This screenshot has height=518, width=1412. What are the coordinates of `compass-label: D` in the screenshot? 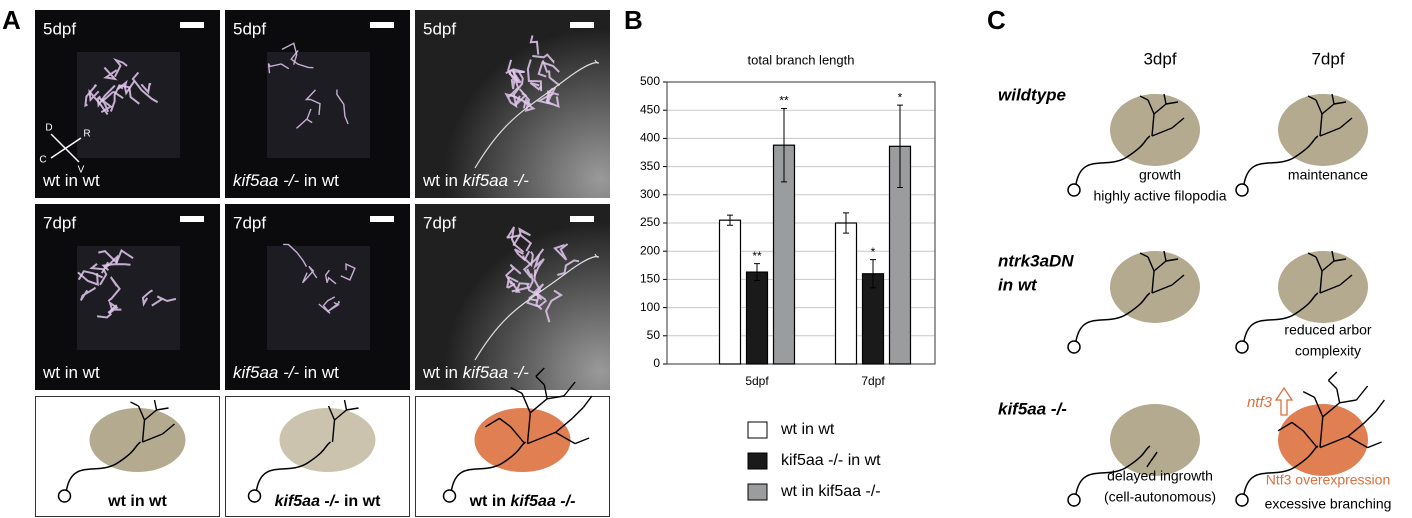 It's located at (48, 128).